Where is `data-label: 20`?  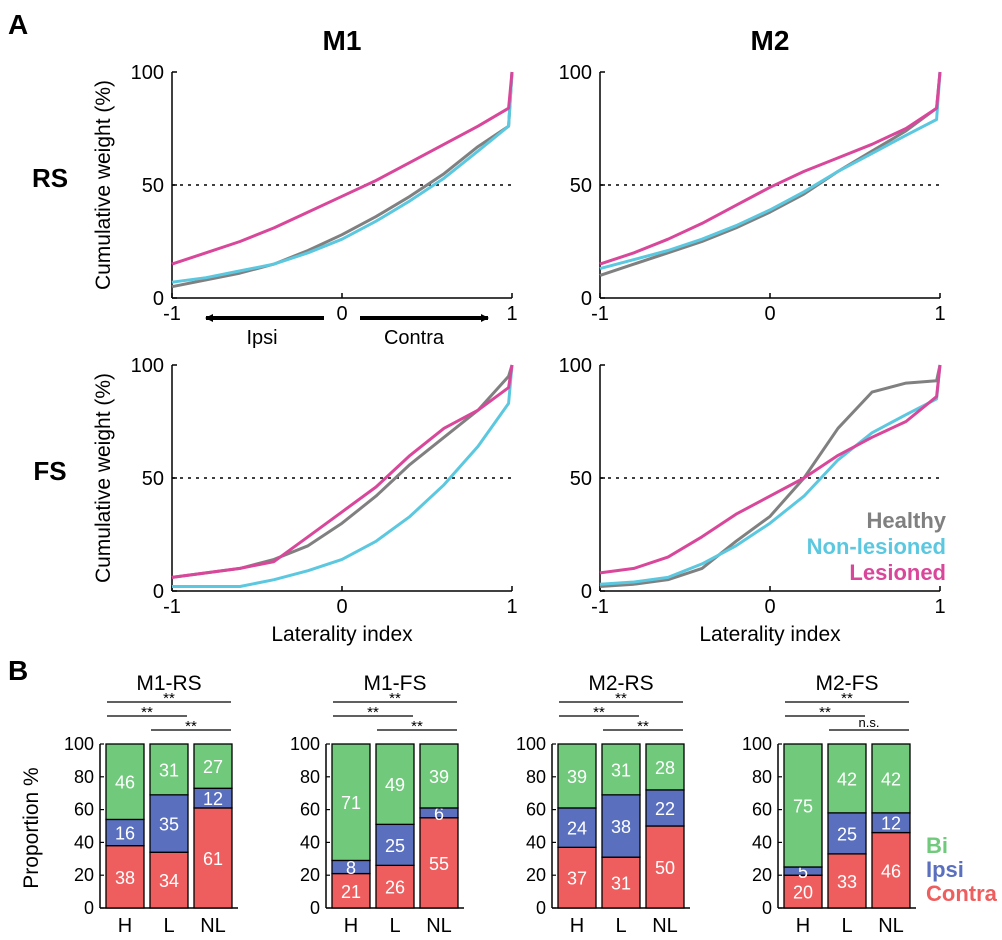
data-label: 20 is located at coordinates (803, 893).